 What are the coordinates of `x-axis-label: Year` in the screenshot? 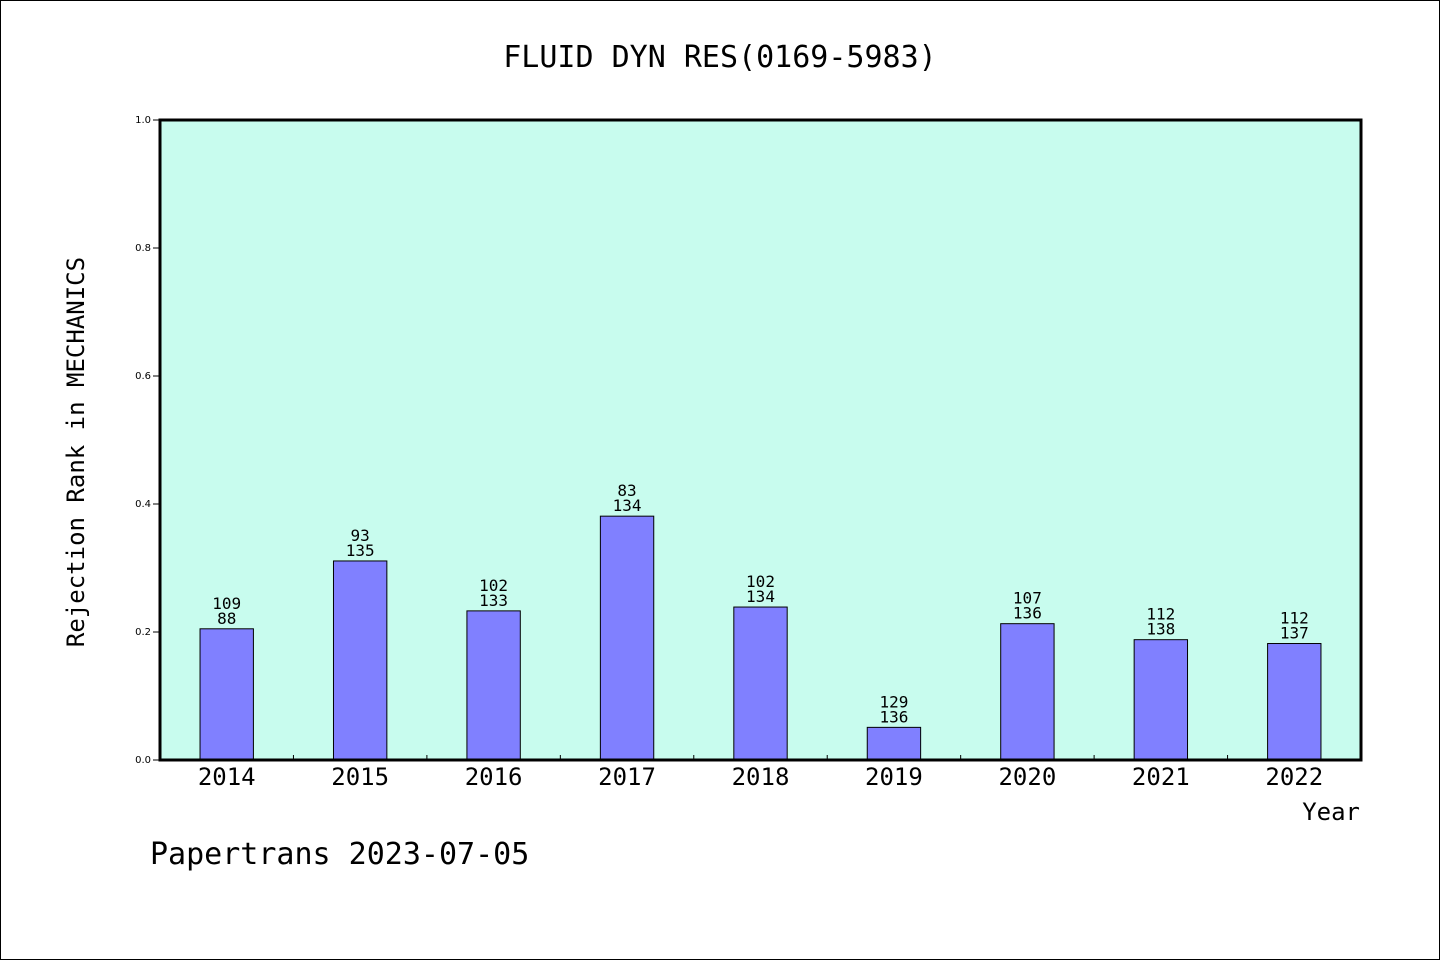 It's located at (1331, 812).